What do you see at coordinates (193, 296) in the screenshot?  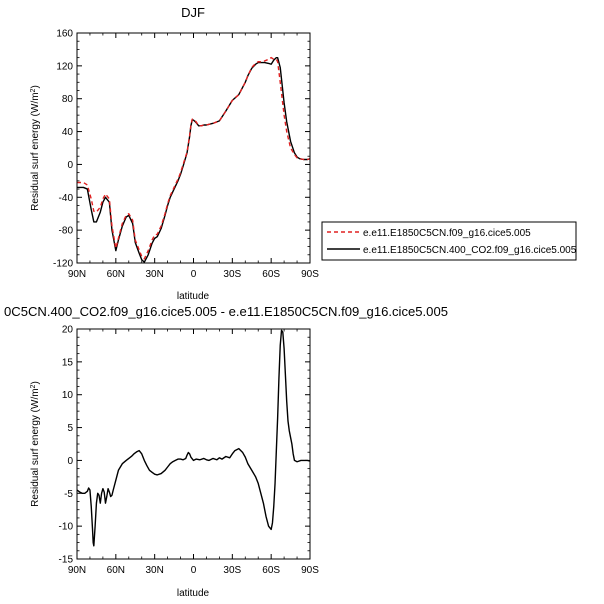 I see `top-x-axis-title: latitude` at bounding box center [193, 296].